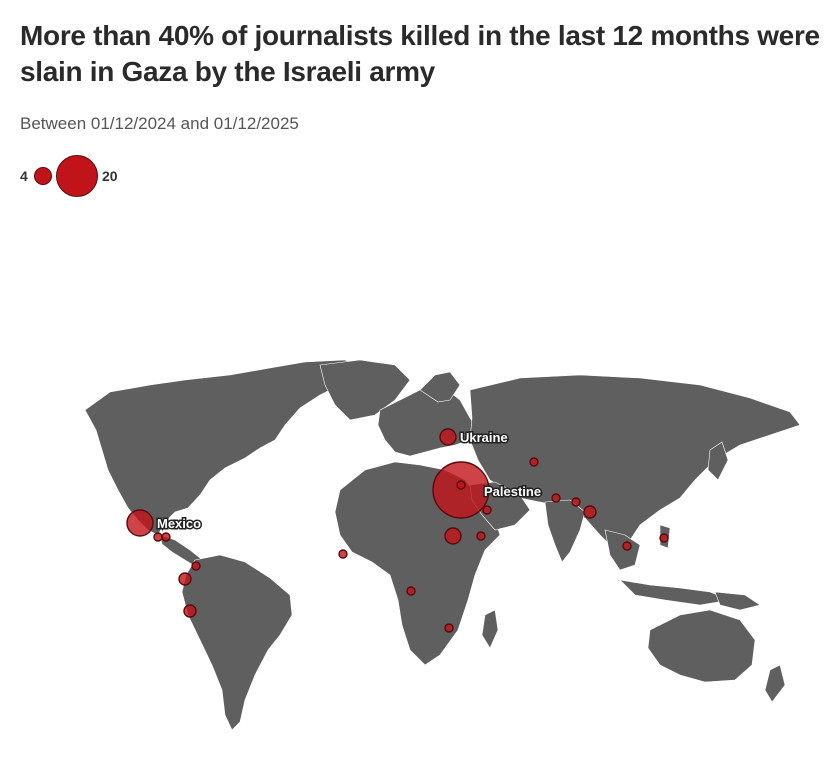 This screenshot has width=833, height=759. I want to click on scandinavia, so click(440, 387).